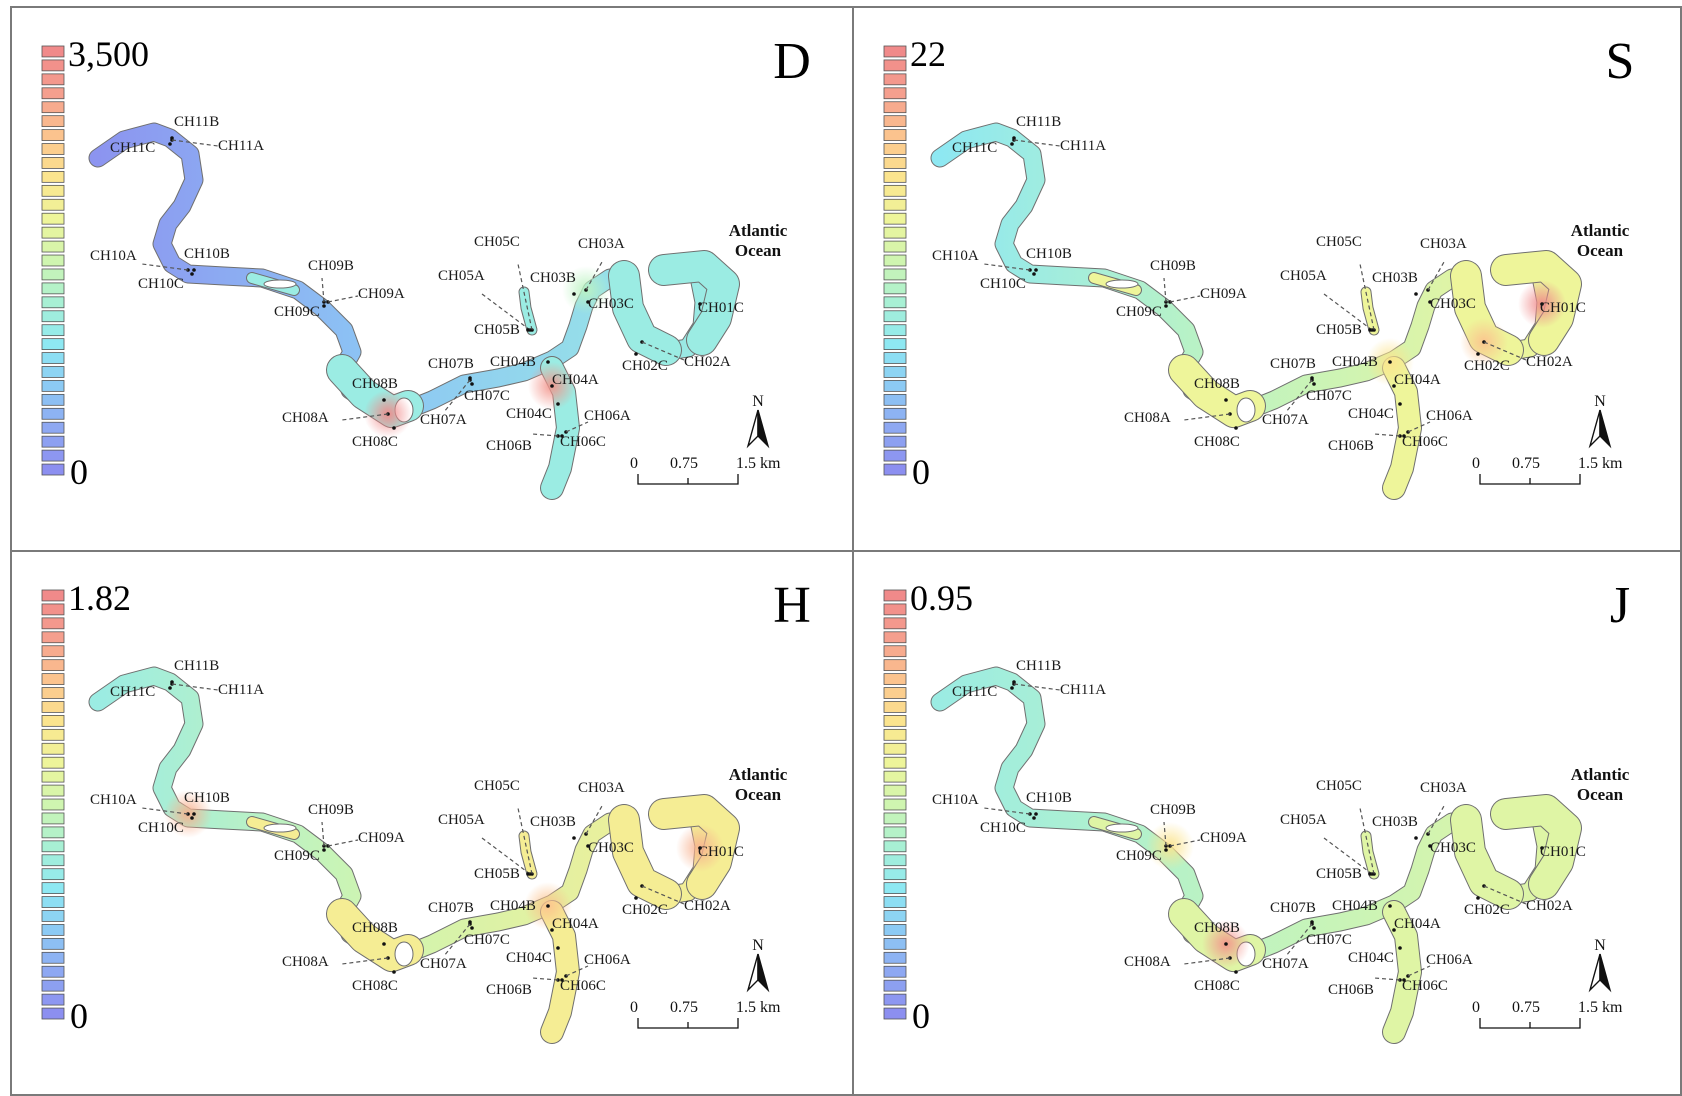 The width and height of the screenshot is (1682, 1096). Describe the element at coordinates (497, 874) in the screenshot. I see `station-label-ch05b: CH05B` at that location.